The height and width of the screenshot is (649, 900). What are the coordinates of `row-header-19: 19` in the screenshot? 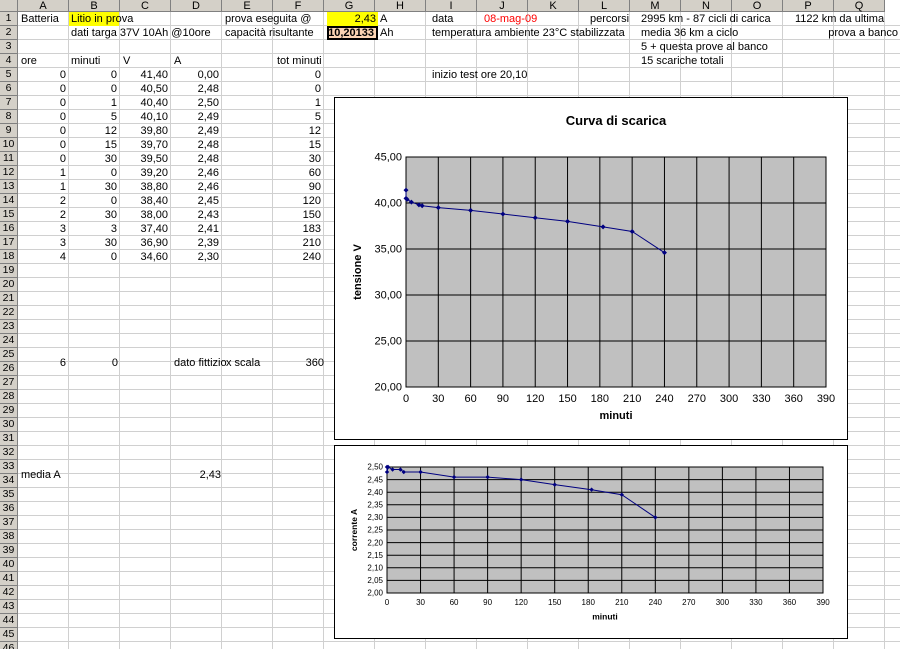 It's located at (9, 271).